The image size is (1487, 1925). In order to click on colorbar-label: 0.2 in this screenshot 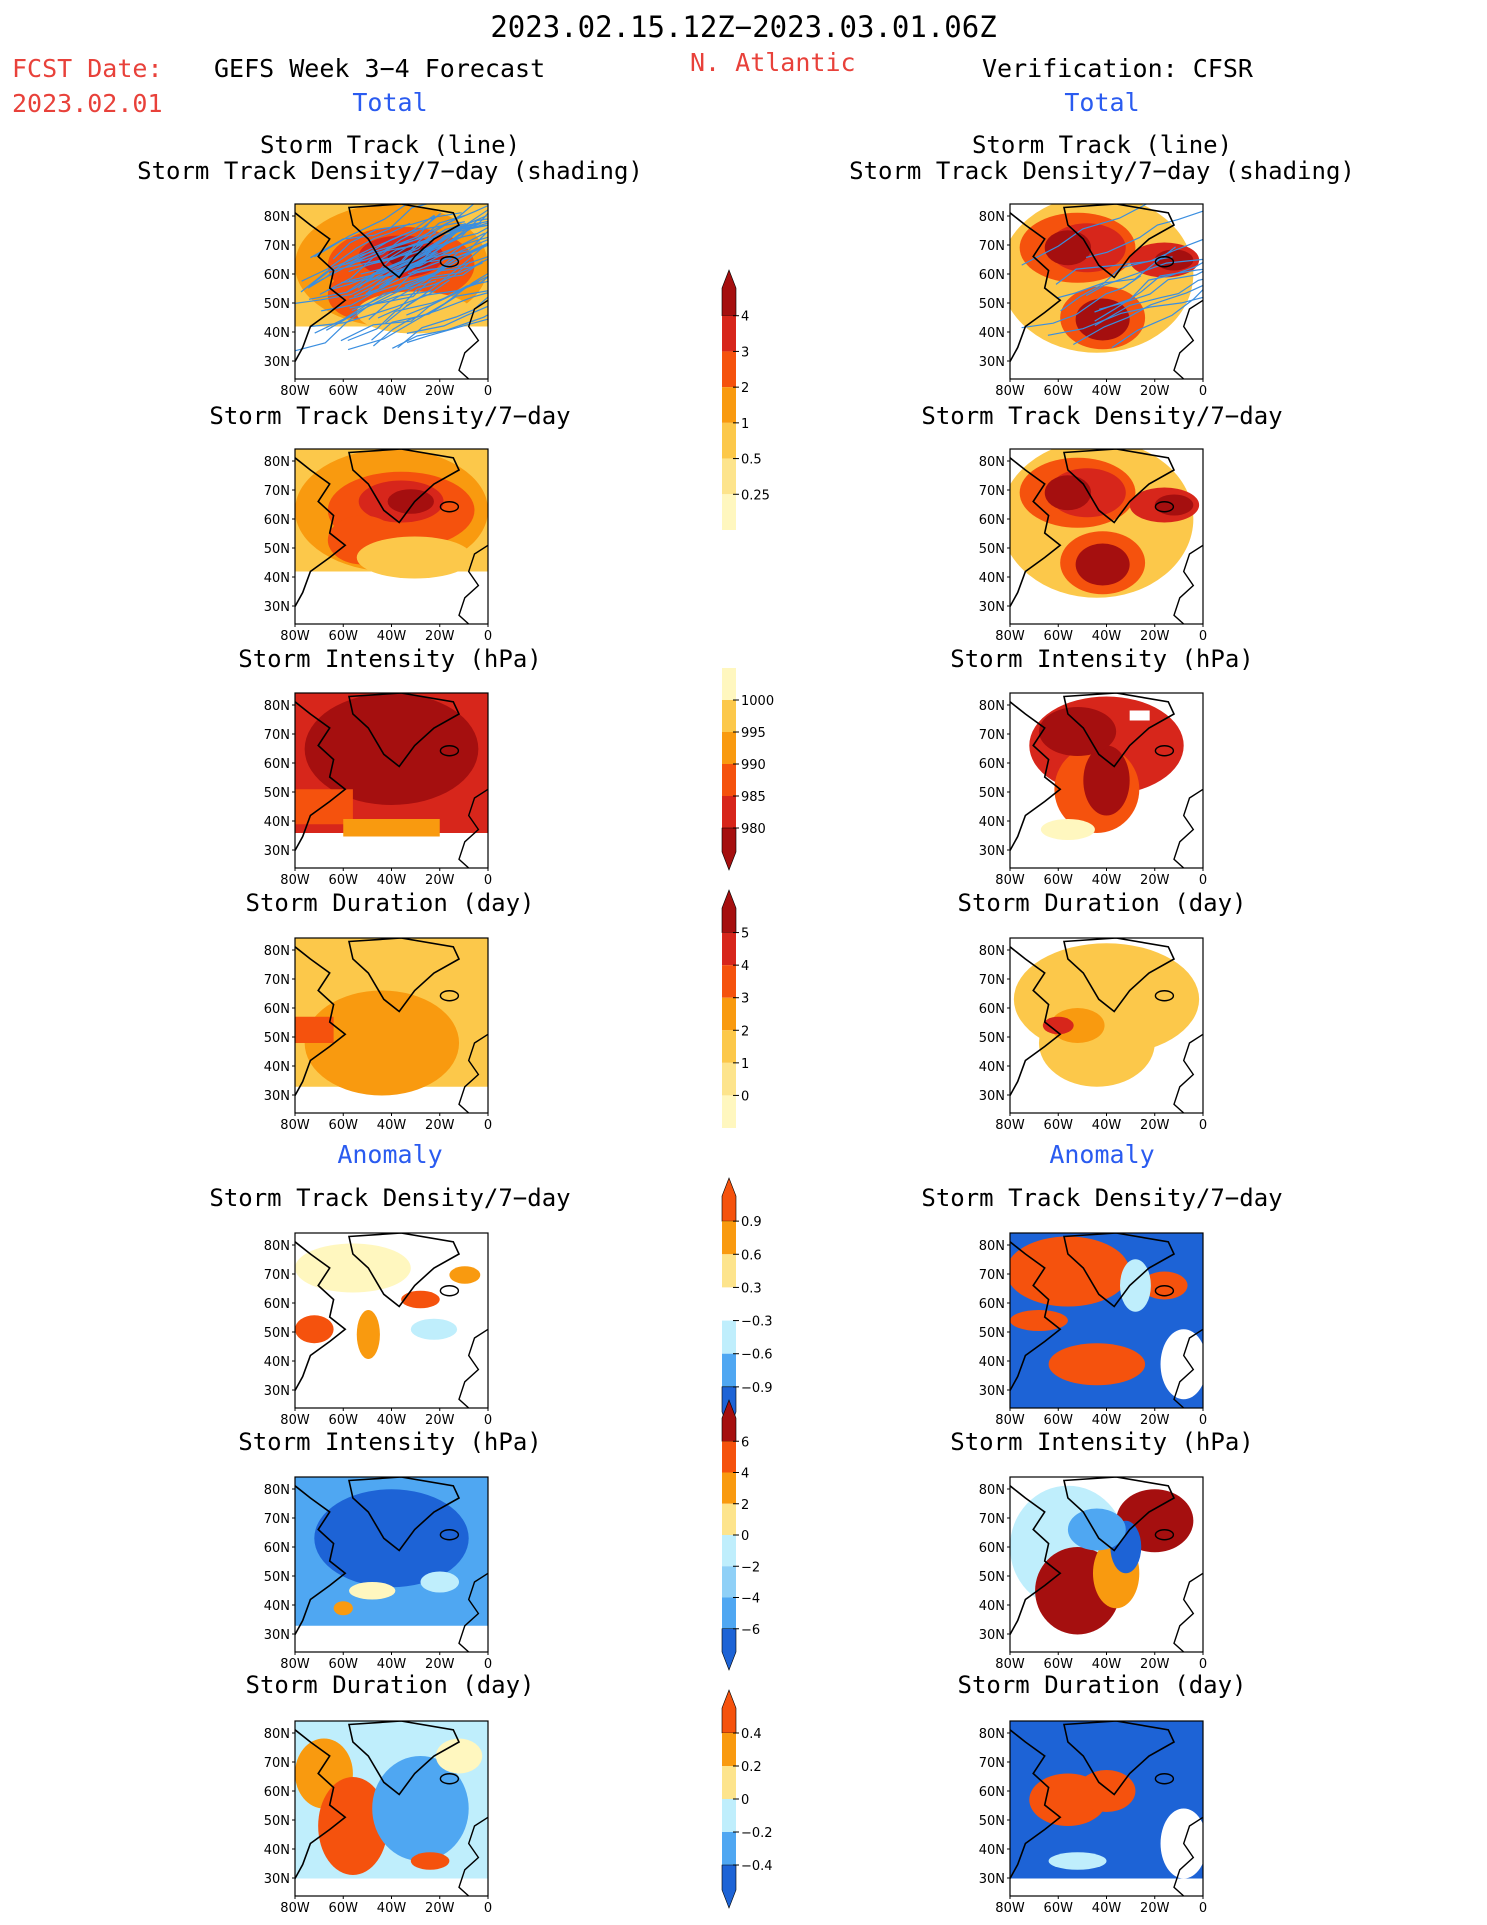, I will do `click(751, 1767)`.